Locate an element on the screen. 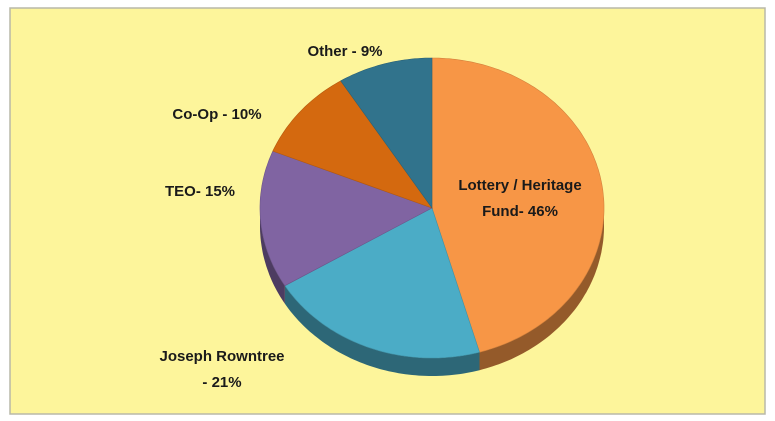 The image size is (775, 421). slice-label-line: TEO- 15% is located at coordinates (200, 191).